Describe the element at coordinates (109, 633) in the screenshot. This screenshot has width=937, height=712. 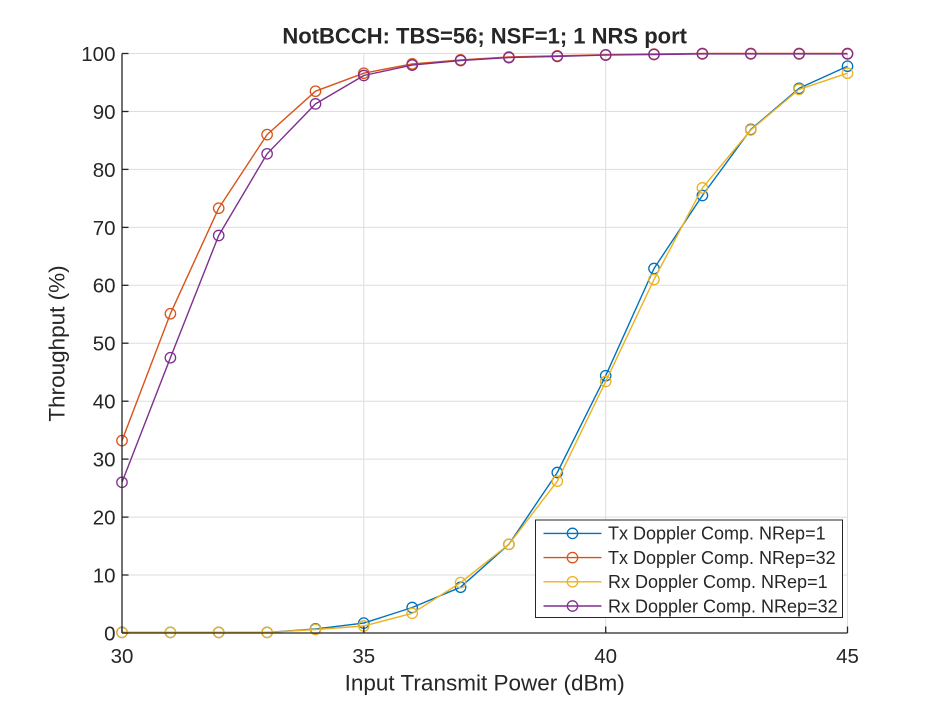
I see `svg-text: 0` at that location.